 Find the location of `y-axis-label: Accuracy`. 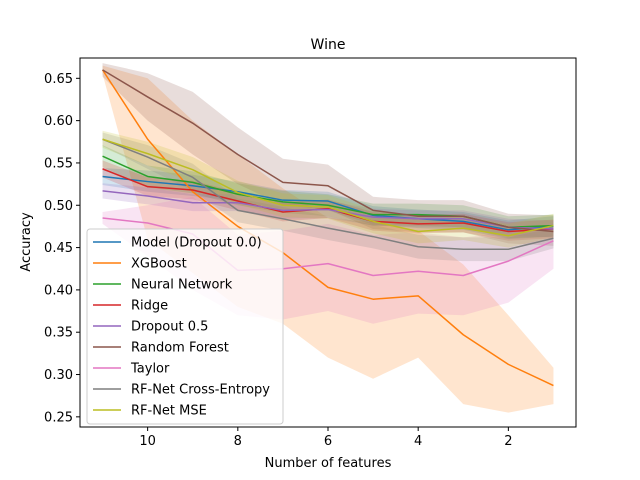

y-axis-label: Accuracy is located at coordinates (26, 242).